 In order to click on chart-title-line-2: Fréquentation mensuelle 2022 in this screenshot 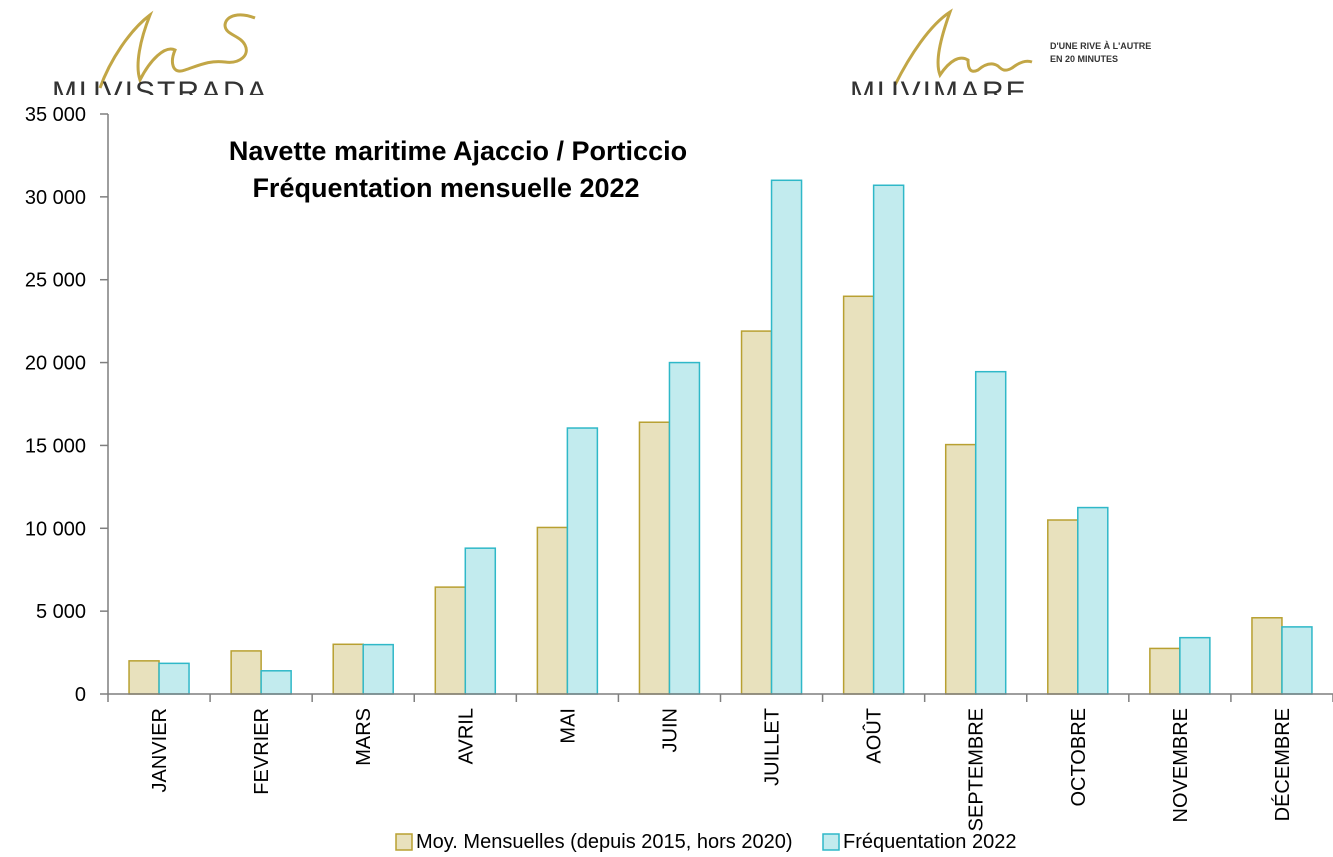, I will do `click(445, 188)`.